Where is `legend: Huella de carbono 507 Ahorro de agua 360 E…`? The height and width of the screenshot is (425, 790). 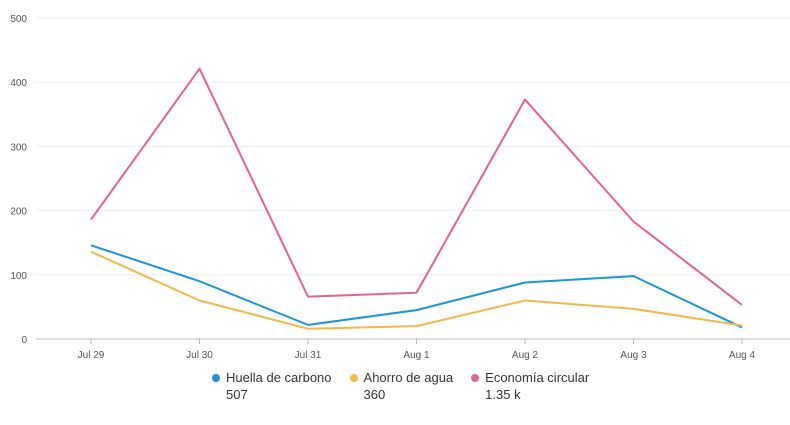
legend: Huella de carbono 507 Ahorro de agua 360 E… is located at coordinates (400, 386).